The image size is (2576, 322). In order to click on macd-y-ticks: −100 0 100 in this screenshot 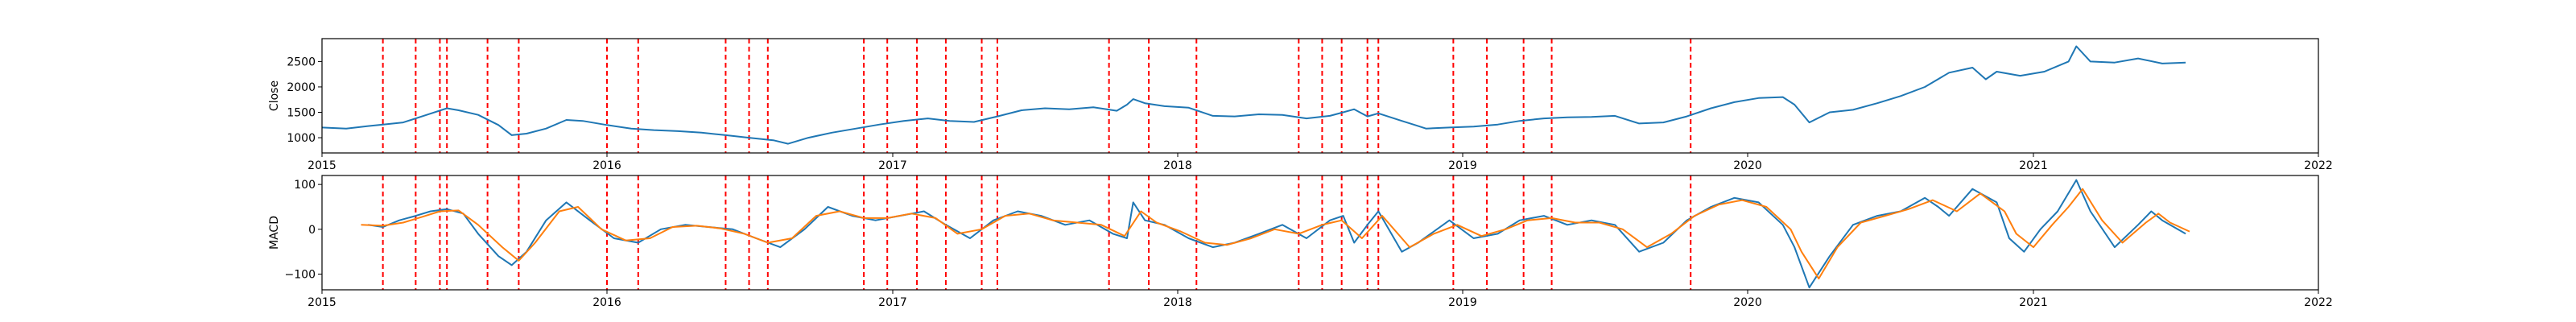, I will do `click(303, 231)`.